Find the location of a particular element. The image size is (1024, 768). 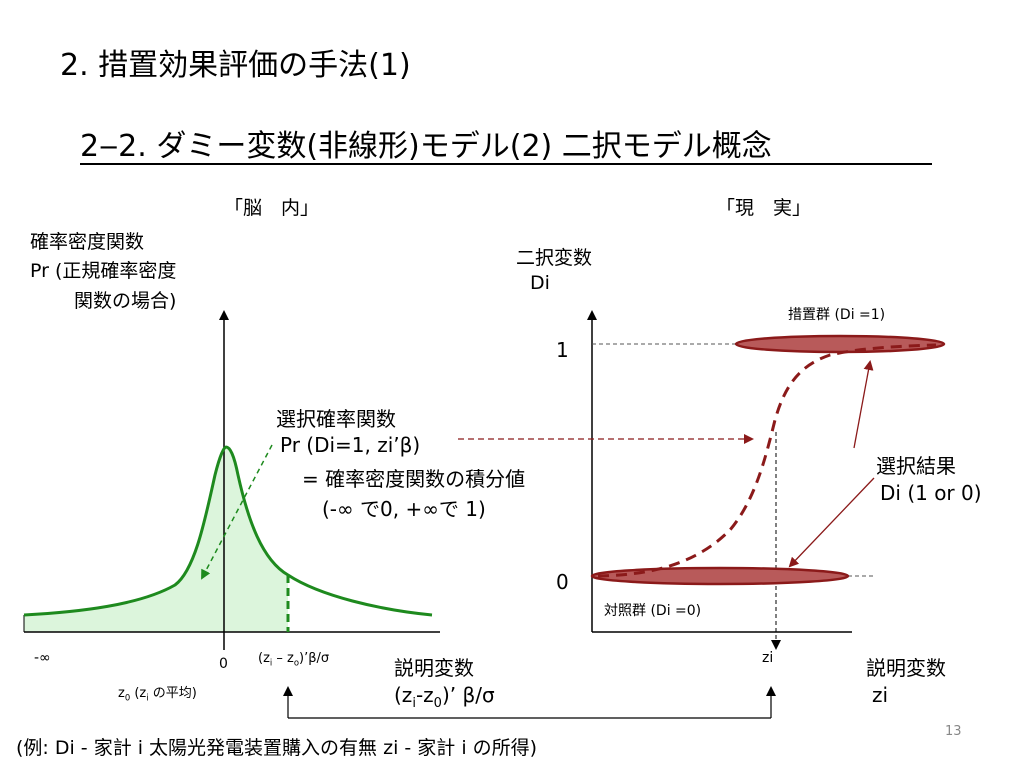

right-x-axis-title: 説明変数 is located at coordinates (906, 668).